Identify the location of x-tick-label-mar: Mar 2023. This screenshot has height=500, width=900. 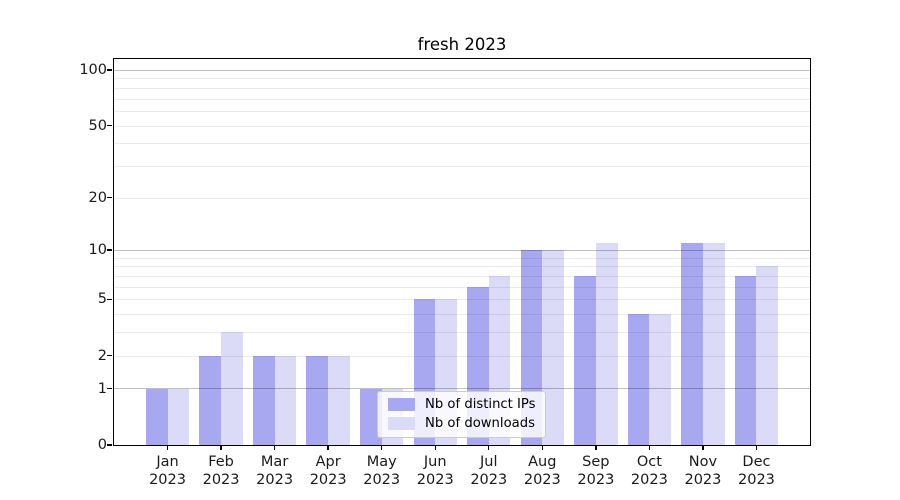
(275, 471).